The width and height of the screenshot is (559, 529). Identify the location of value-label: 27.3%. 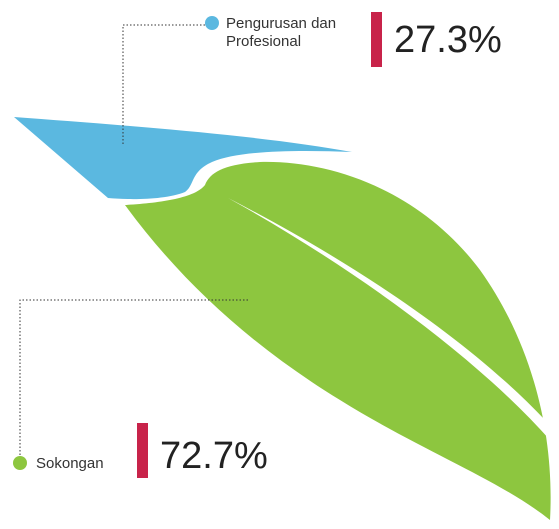
(448, 40).